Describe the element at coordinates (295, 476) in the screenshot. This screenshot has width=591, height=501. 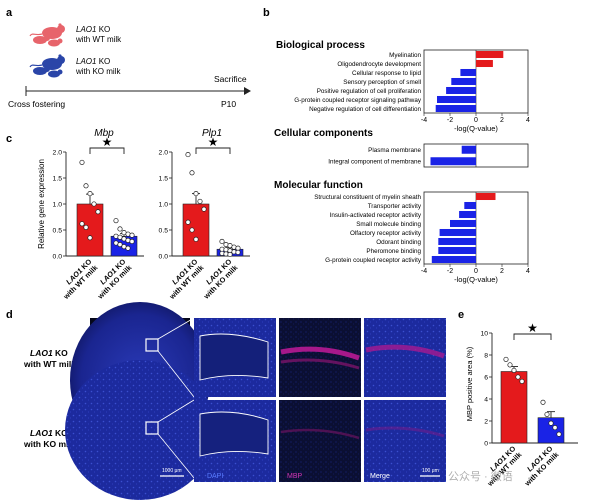
I see `channel-label-mbp: MBP` at that location.